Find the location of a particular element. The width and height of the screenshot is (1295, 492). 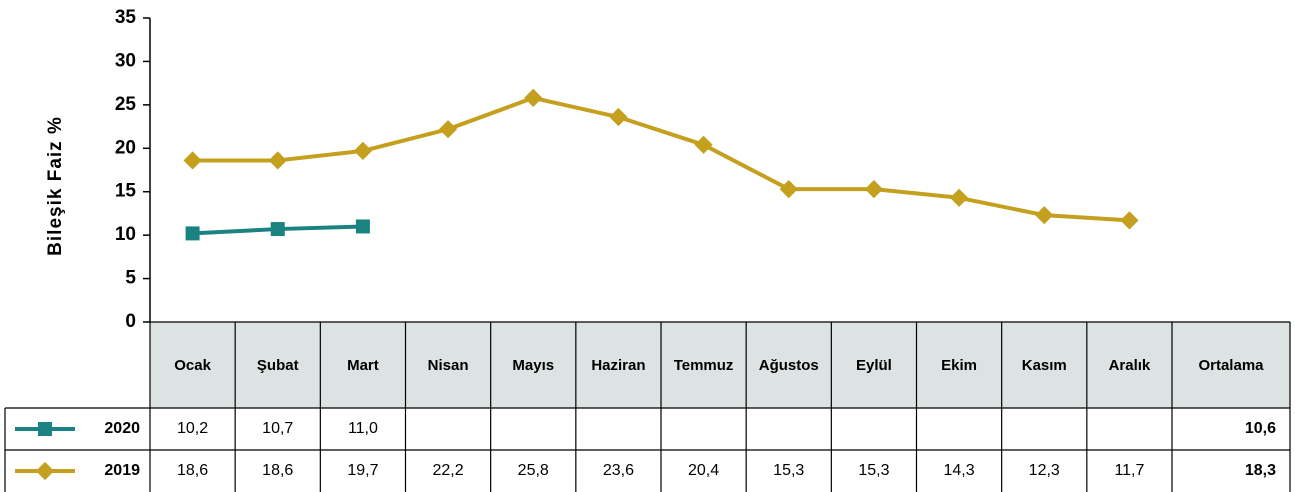

table-value: 11,7 is located at coordinates (1129, 470).